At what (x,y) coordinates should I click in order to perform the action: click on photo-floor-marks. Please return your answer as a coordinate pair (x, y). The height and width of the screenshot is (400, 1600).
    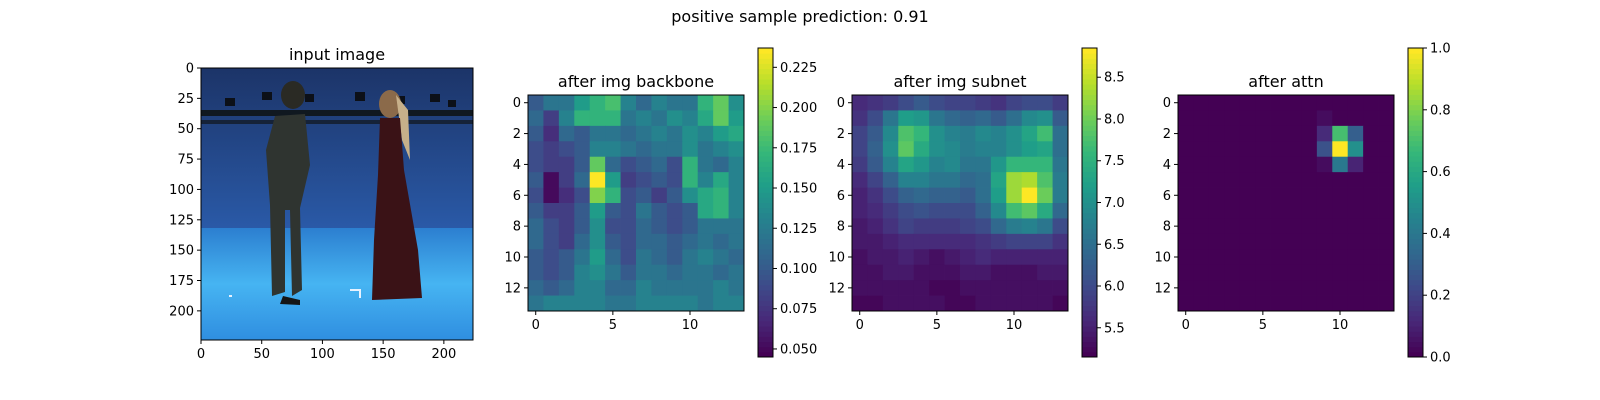
    Looking at the image, I should click on (295, 293).